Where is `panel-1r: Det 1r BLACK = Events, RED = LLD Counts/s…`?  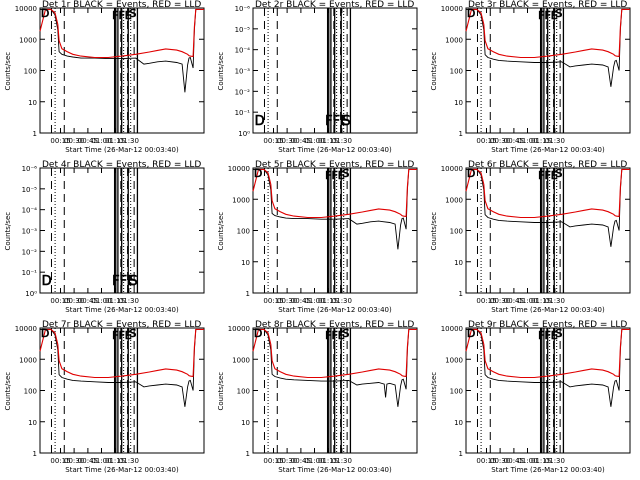 panel-1r: Det 1r BLACK = Events, RED = LLD Counts/s… is located at coordinates (104, 77).